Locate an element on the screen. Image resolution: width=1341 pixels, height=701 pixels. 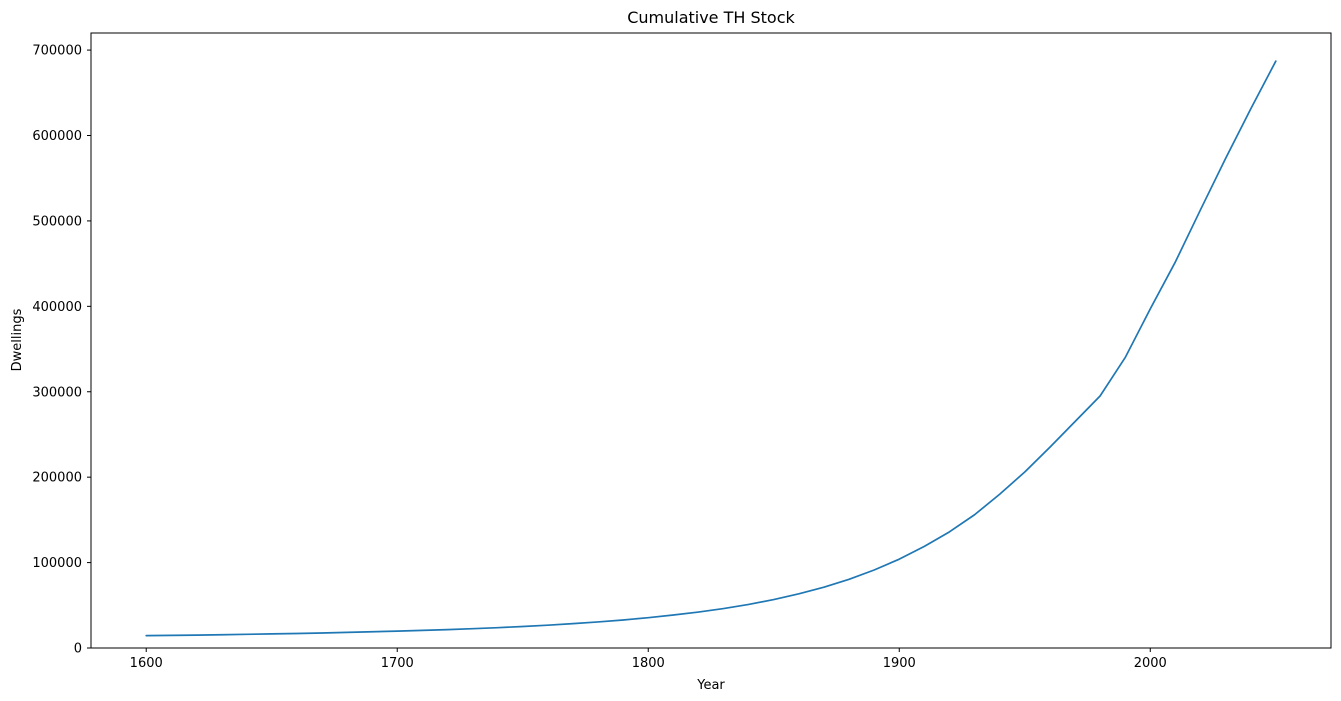
y-axis-title: Dwellings is located at coordinates (17, 339).